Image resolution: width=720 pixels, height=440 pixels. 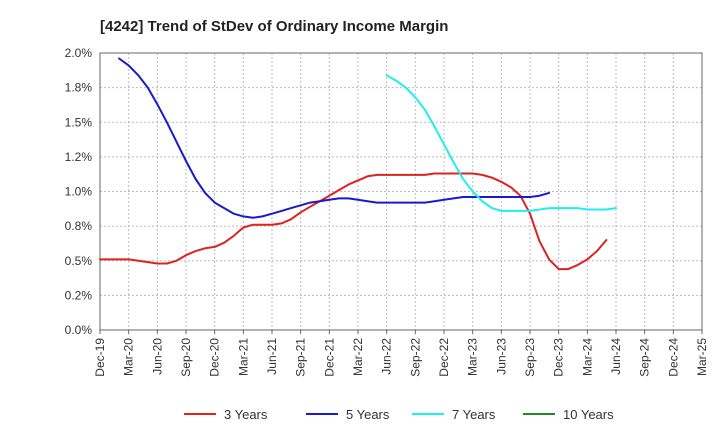 I want to click on x-tick-label: Jun-22, so click(x=387, y=356).